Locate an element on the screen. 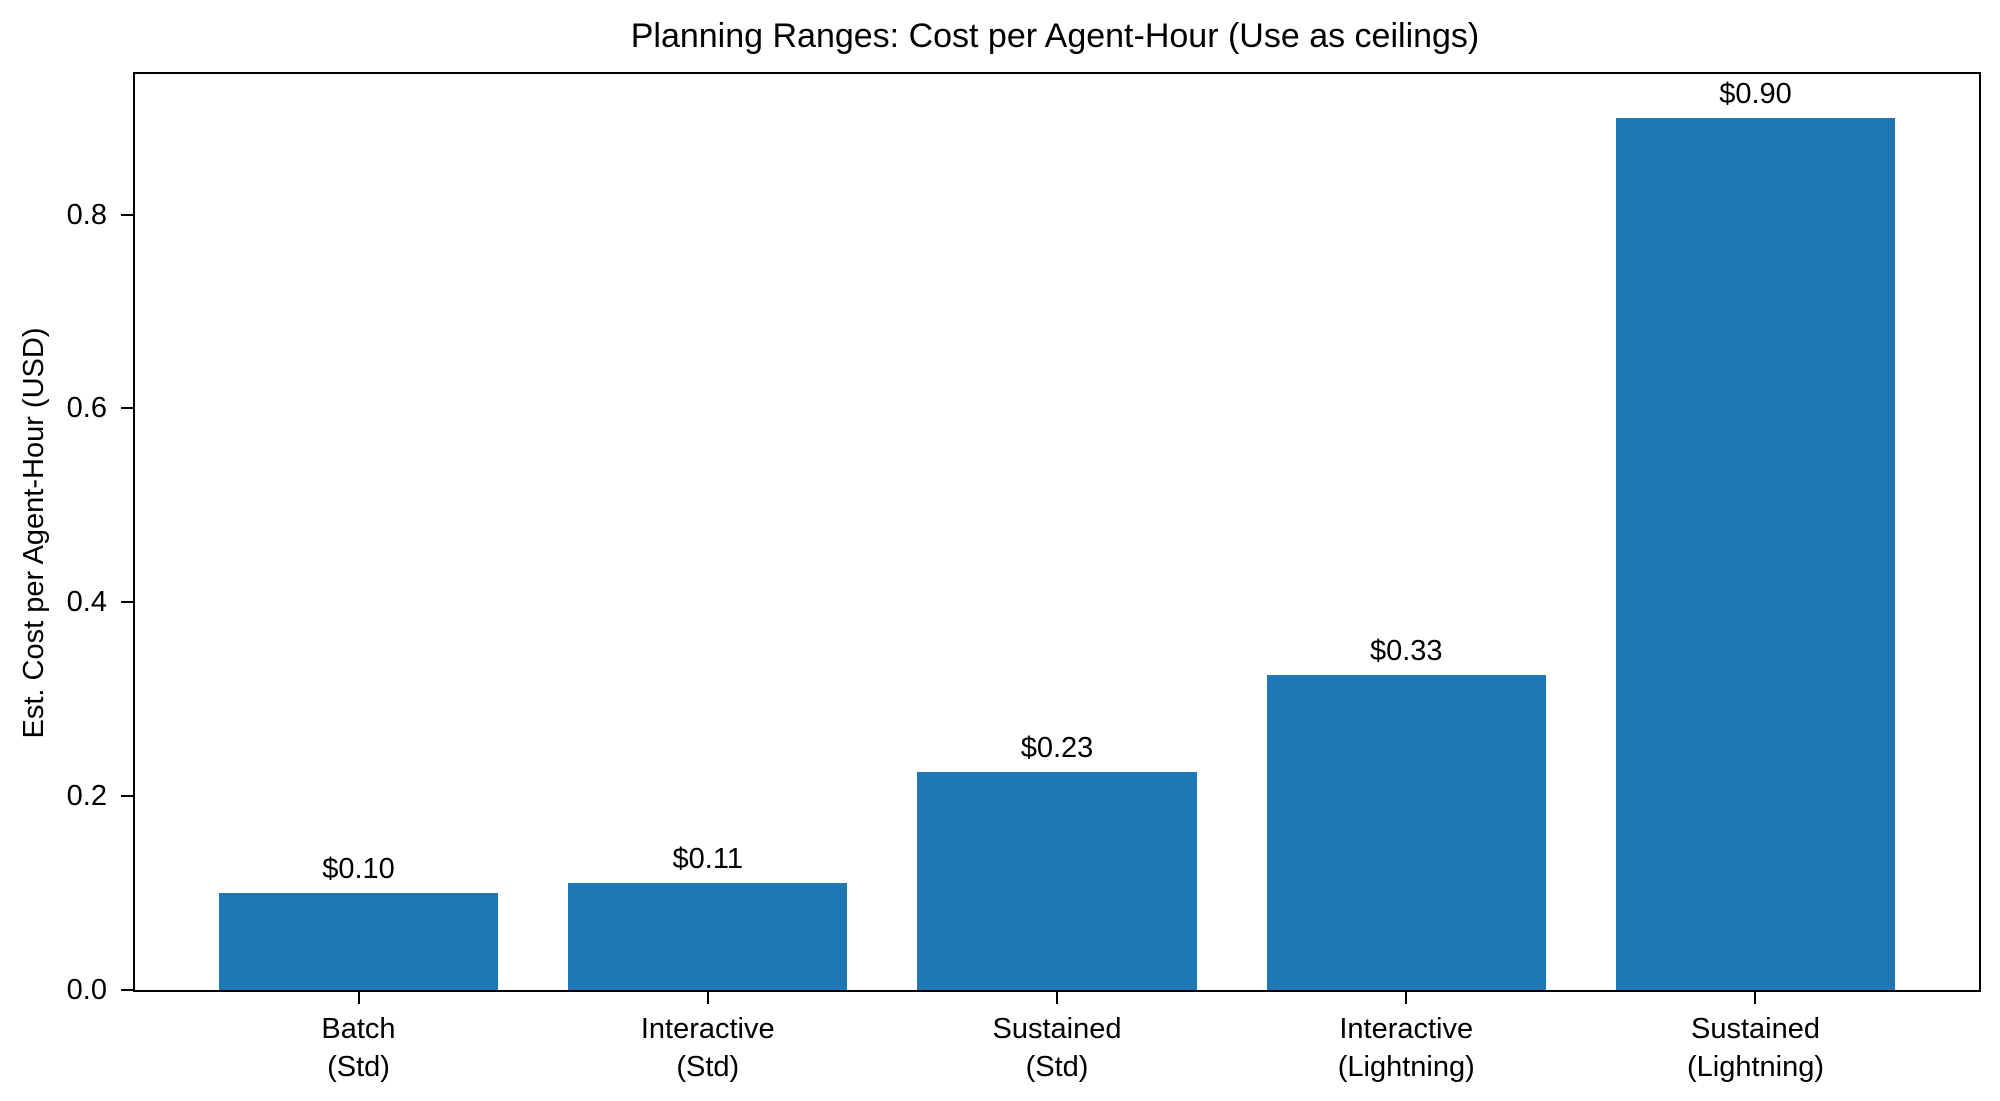  y-tick-label: 0.2 is located at coordinates (86, 796).